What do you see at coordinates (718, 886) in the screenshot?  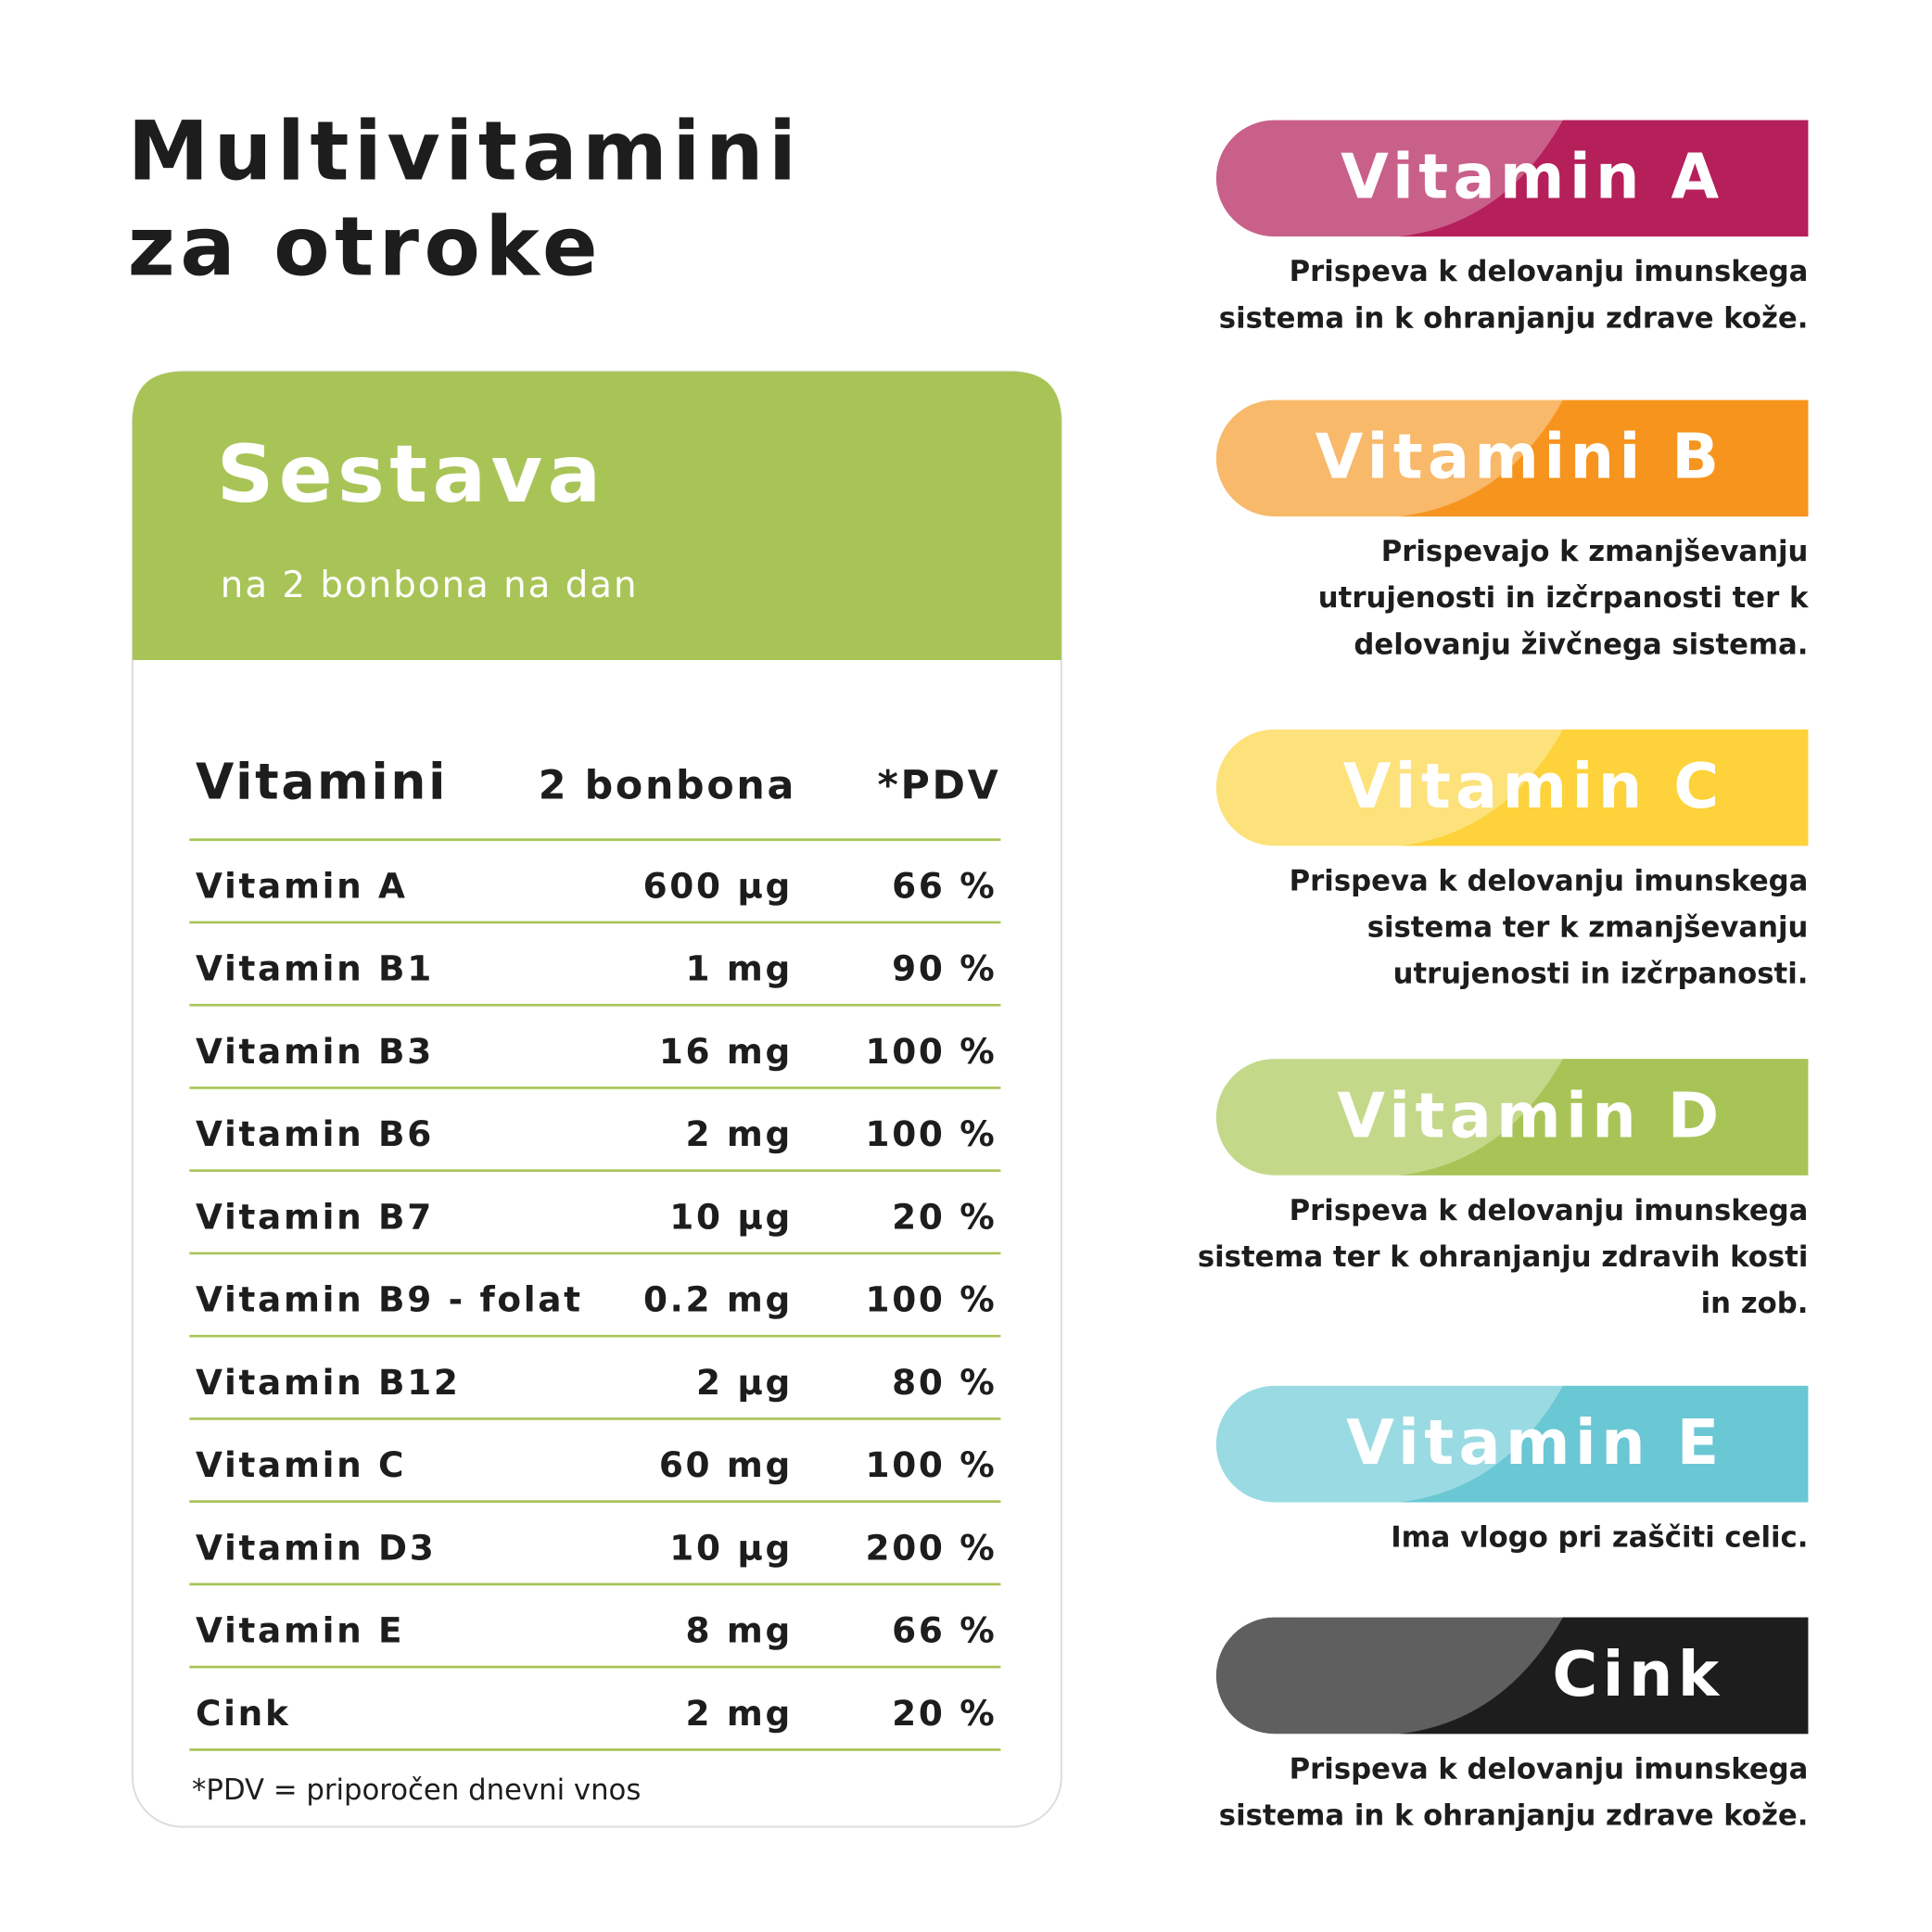 I see `table-cell: 600 µg` at bounding box center [718, 886].